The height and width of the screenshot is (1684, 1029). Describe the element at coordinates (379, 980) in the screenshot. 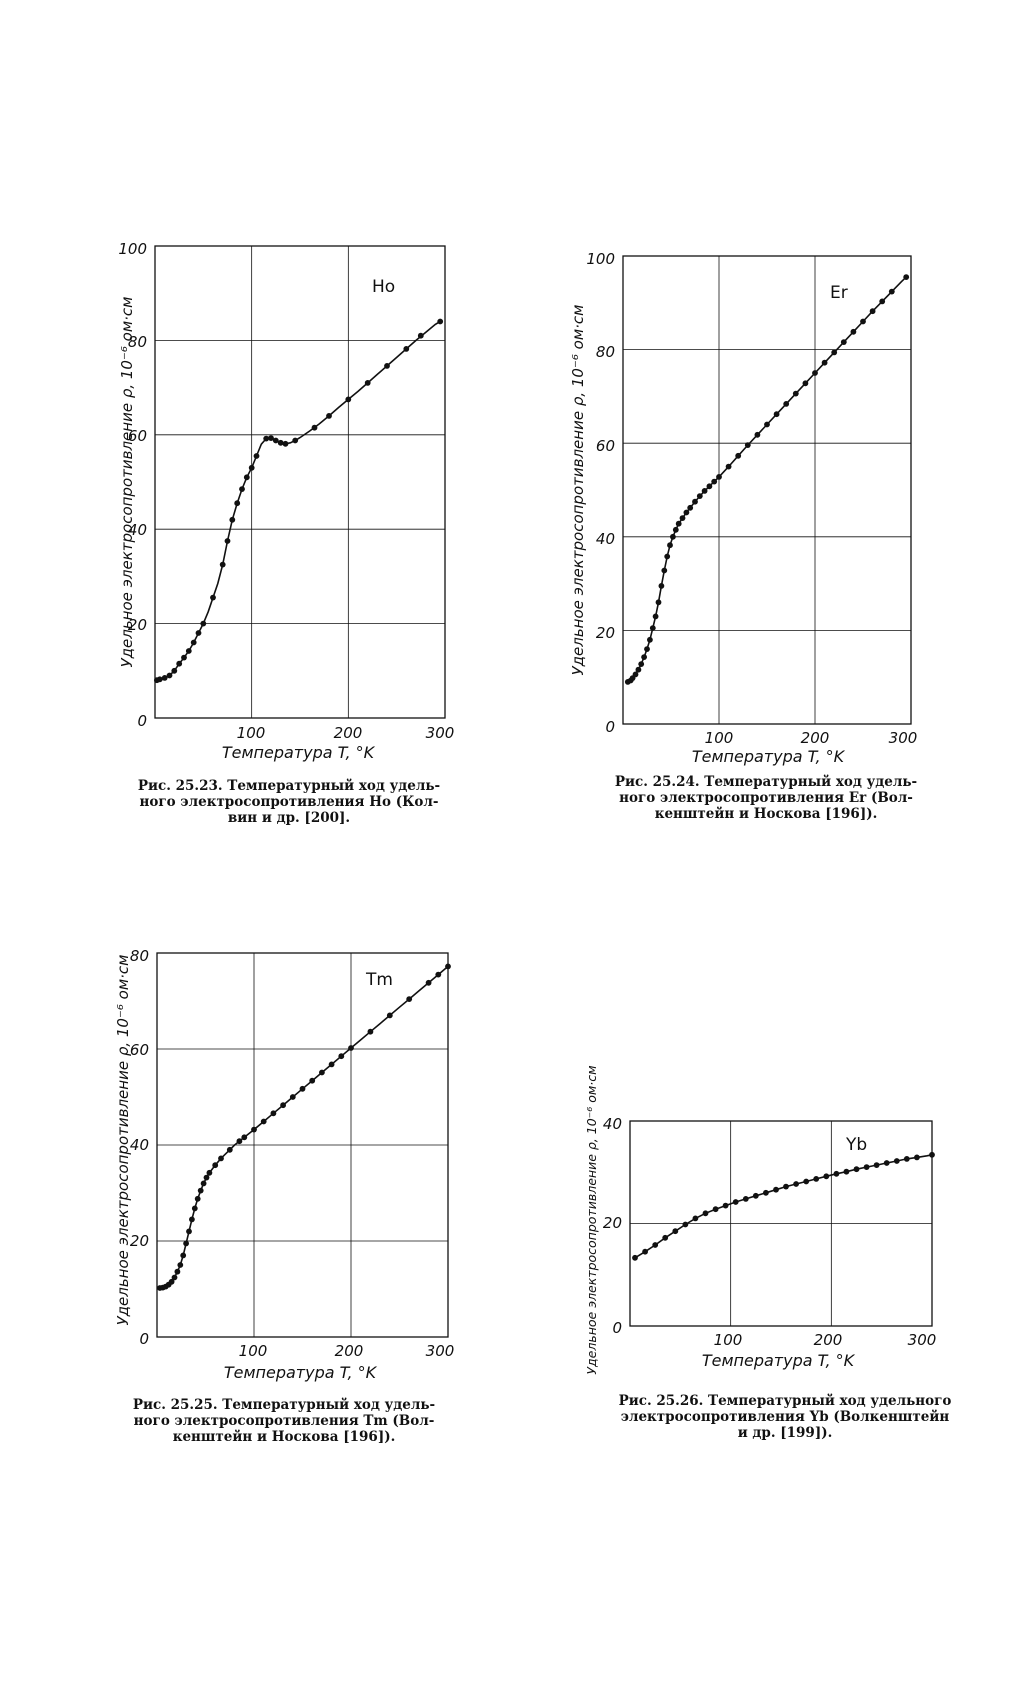

I see `element-label: Tm` at that location.